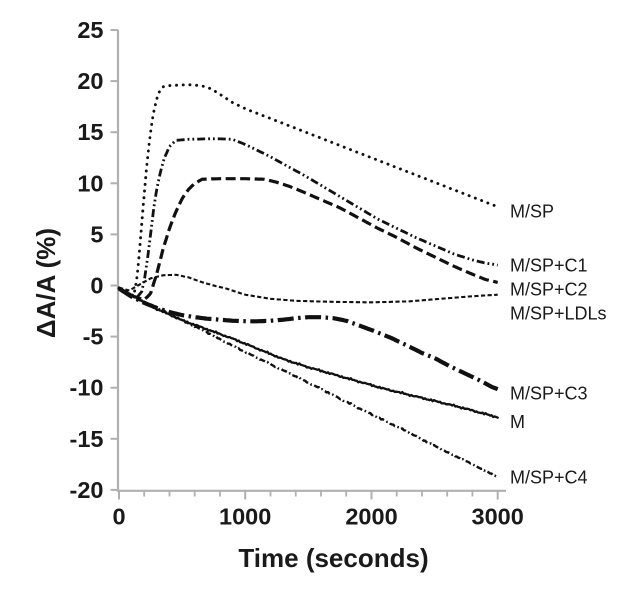 Image resolution: width=635 pixels, height=594 pixels. Describe the element at coordinates (87, 439) in the screenshot. I see `y-tick-label: -15` at that location.